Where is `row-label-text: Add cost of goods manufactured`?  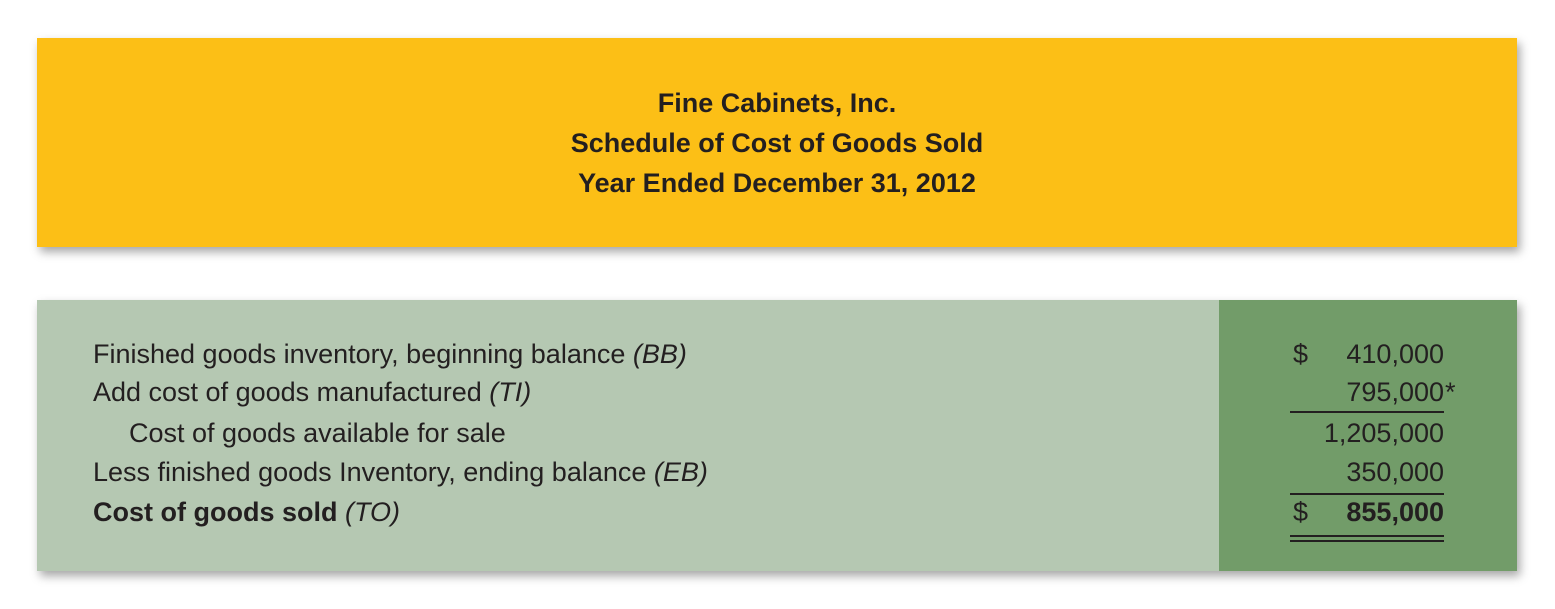 row-label-text: Add cost of goods manufactured is located at coordinates (287, 392).